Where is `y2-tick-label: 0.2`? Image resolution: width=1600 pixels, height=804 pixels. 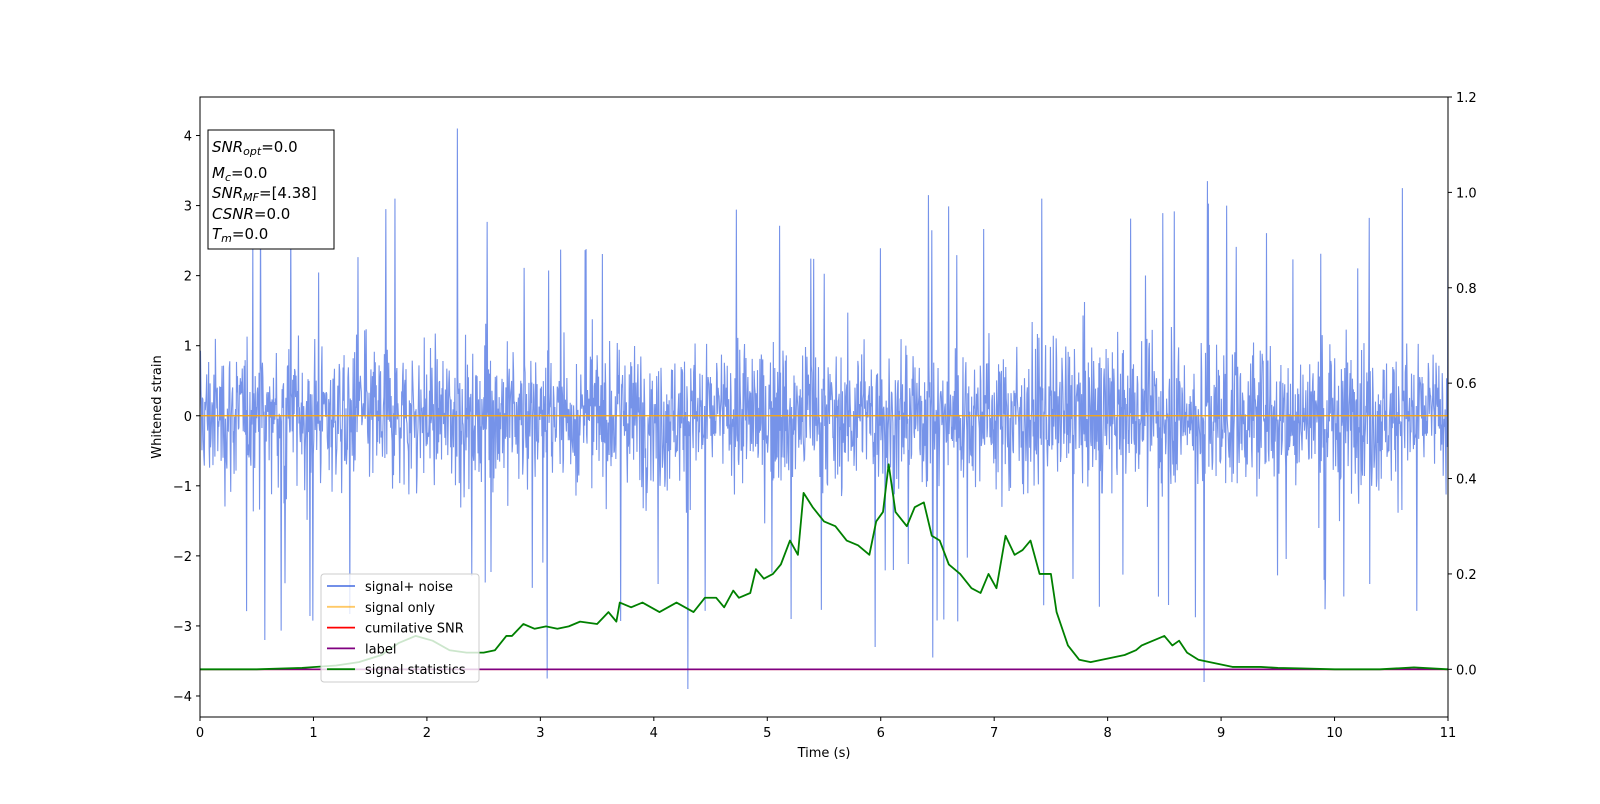 y2-tick-label: 0.2 is located at coordinates (1466, 575).